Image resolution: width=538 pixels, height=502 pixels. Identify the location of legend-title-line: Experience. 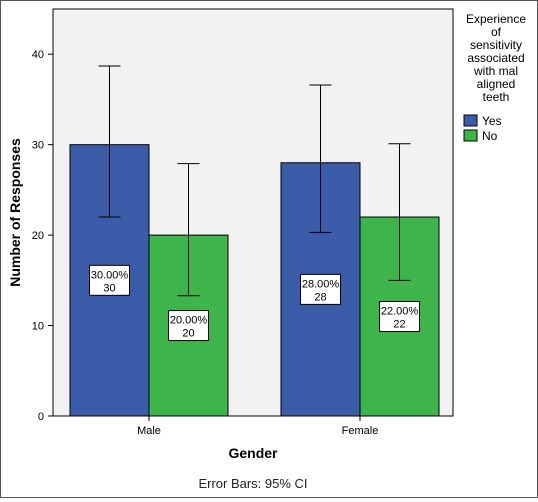
(496, 19).